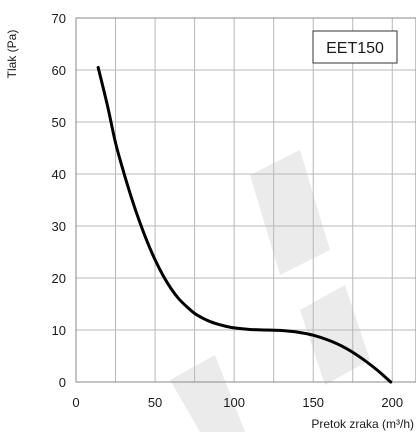  I want to click on y-tick-label-20: 20, so click(59, 278).